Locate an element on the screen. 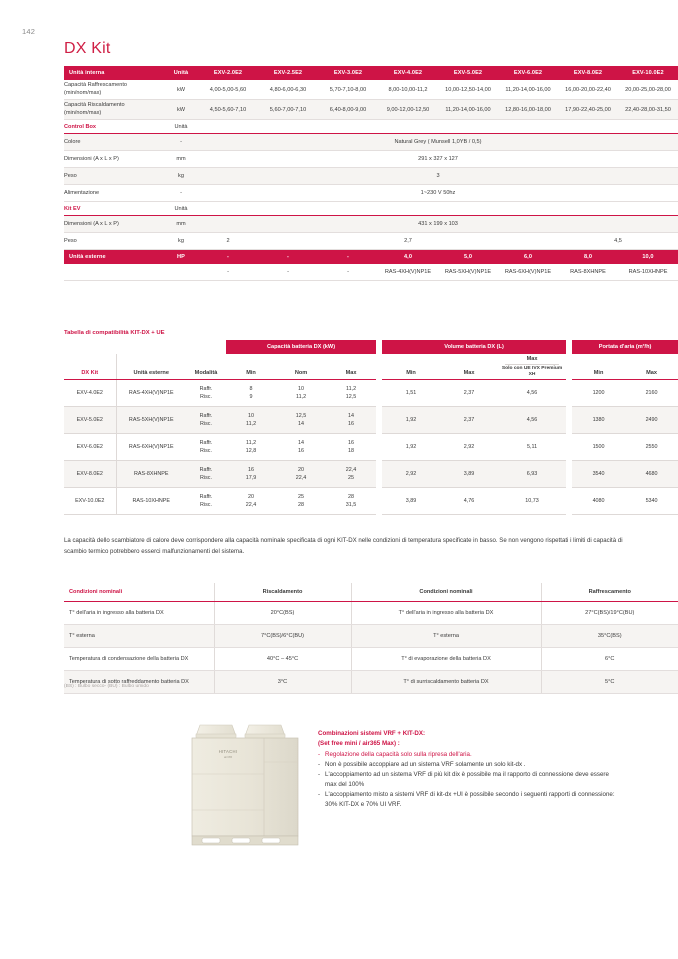 This screenshot has height=959, width=678. compat-vol-min-cell: 3,89 is located at coordinates (411, 501).